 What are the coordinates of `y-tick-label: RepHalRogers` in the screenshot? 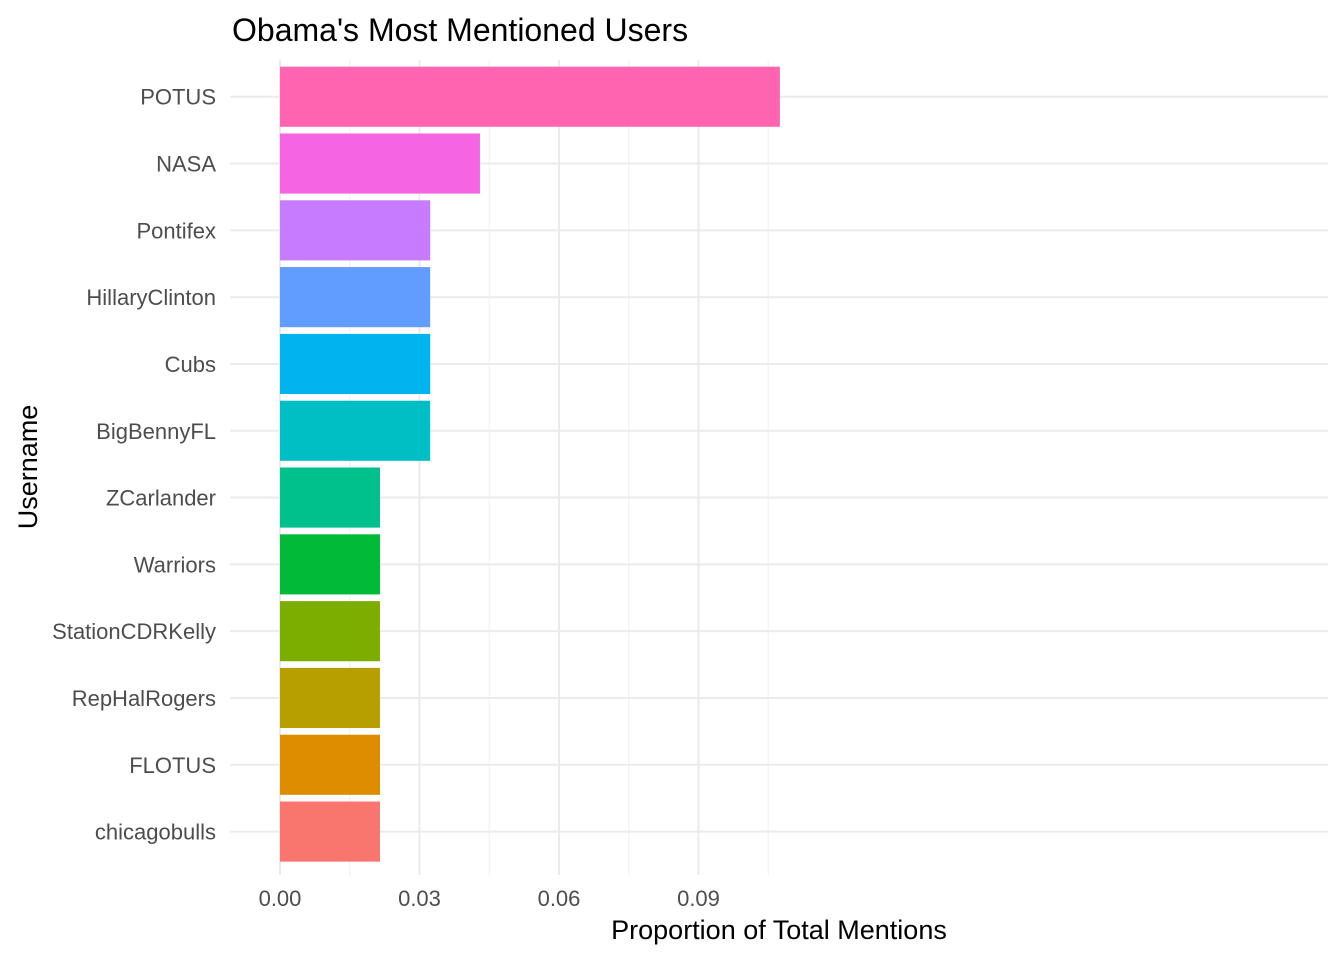 It's located at (144, 698).